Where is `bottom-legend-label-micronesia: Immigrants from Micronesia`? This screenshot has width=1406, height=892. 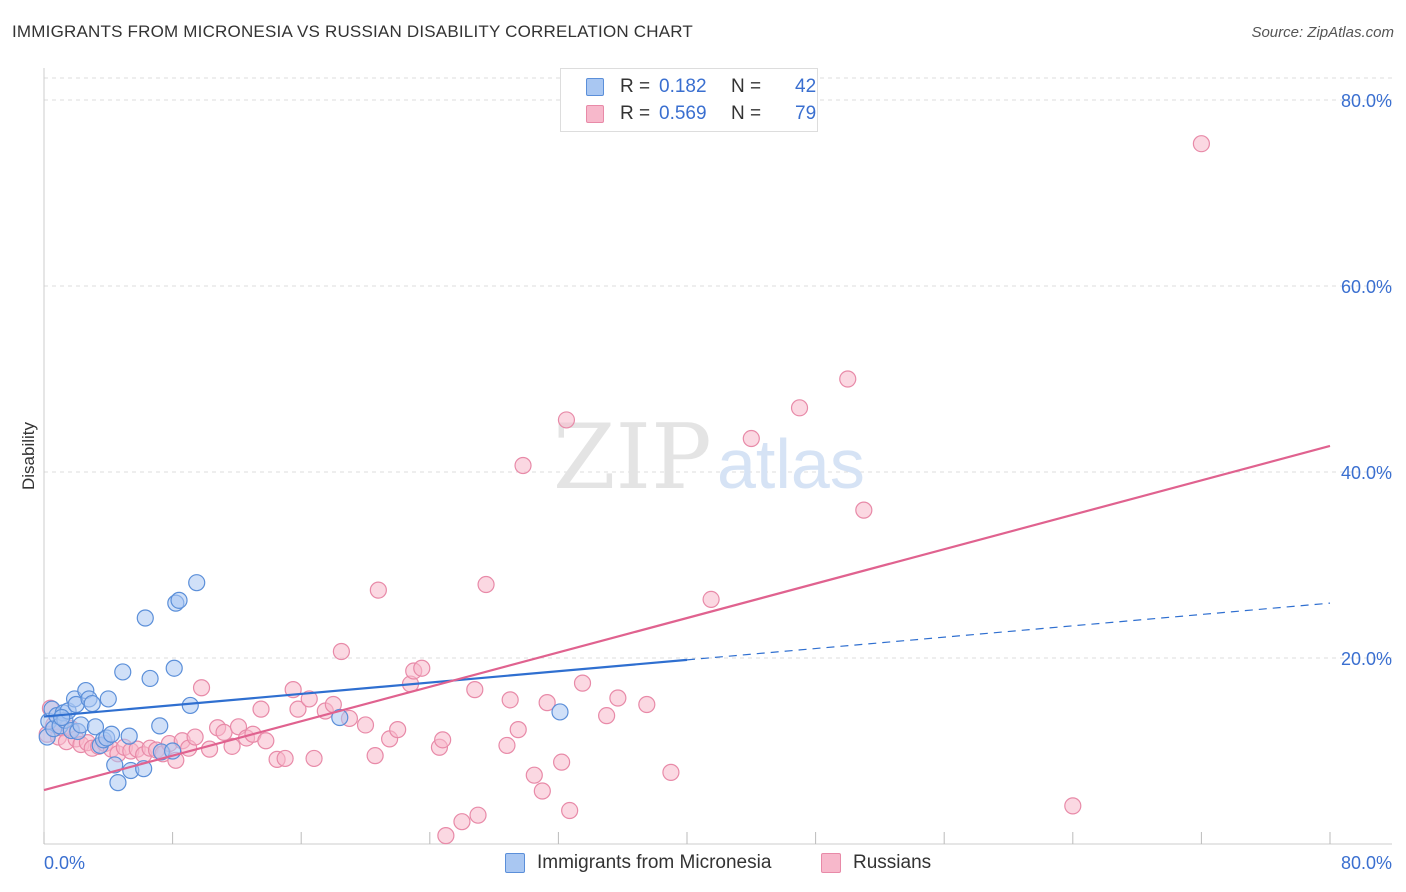
bottom-legend-label-micronesia: Immigrants from Micronesia is located at coordinates (654, 862).